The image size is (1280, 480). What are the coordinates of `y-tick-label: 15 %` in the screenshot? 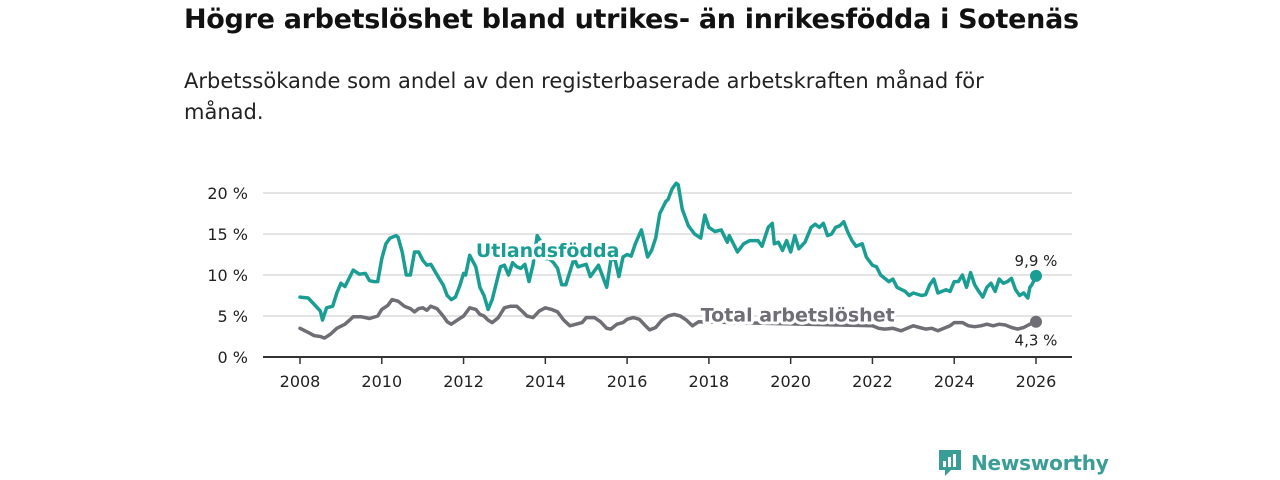 It's located at (227, 234).